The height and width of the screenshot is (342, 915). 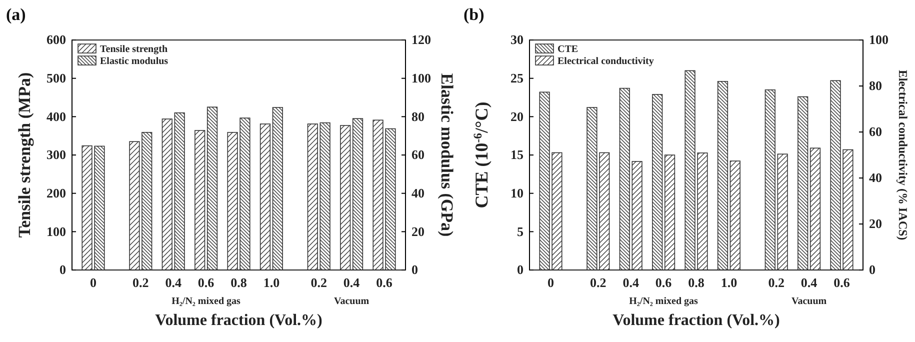 I want to click on y-tick-label: 400, so click(x=56, y=116).